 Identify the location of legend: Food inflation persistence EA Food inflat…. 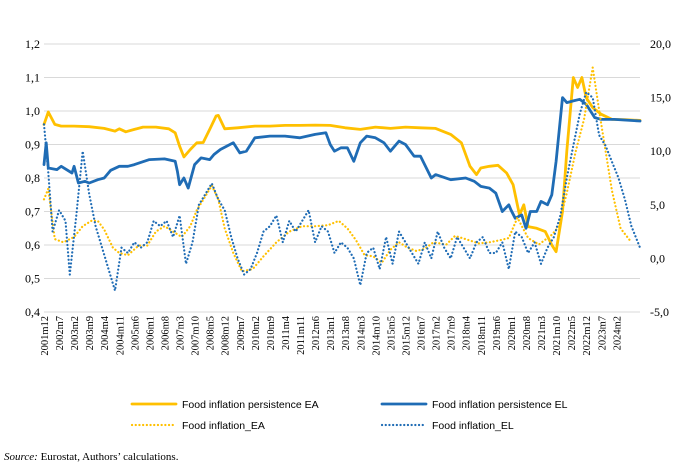
(349, 415).